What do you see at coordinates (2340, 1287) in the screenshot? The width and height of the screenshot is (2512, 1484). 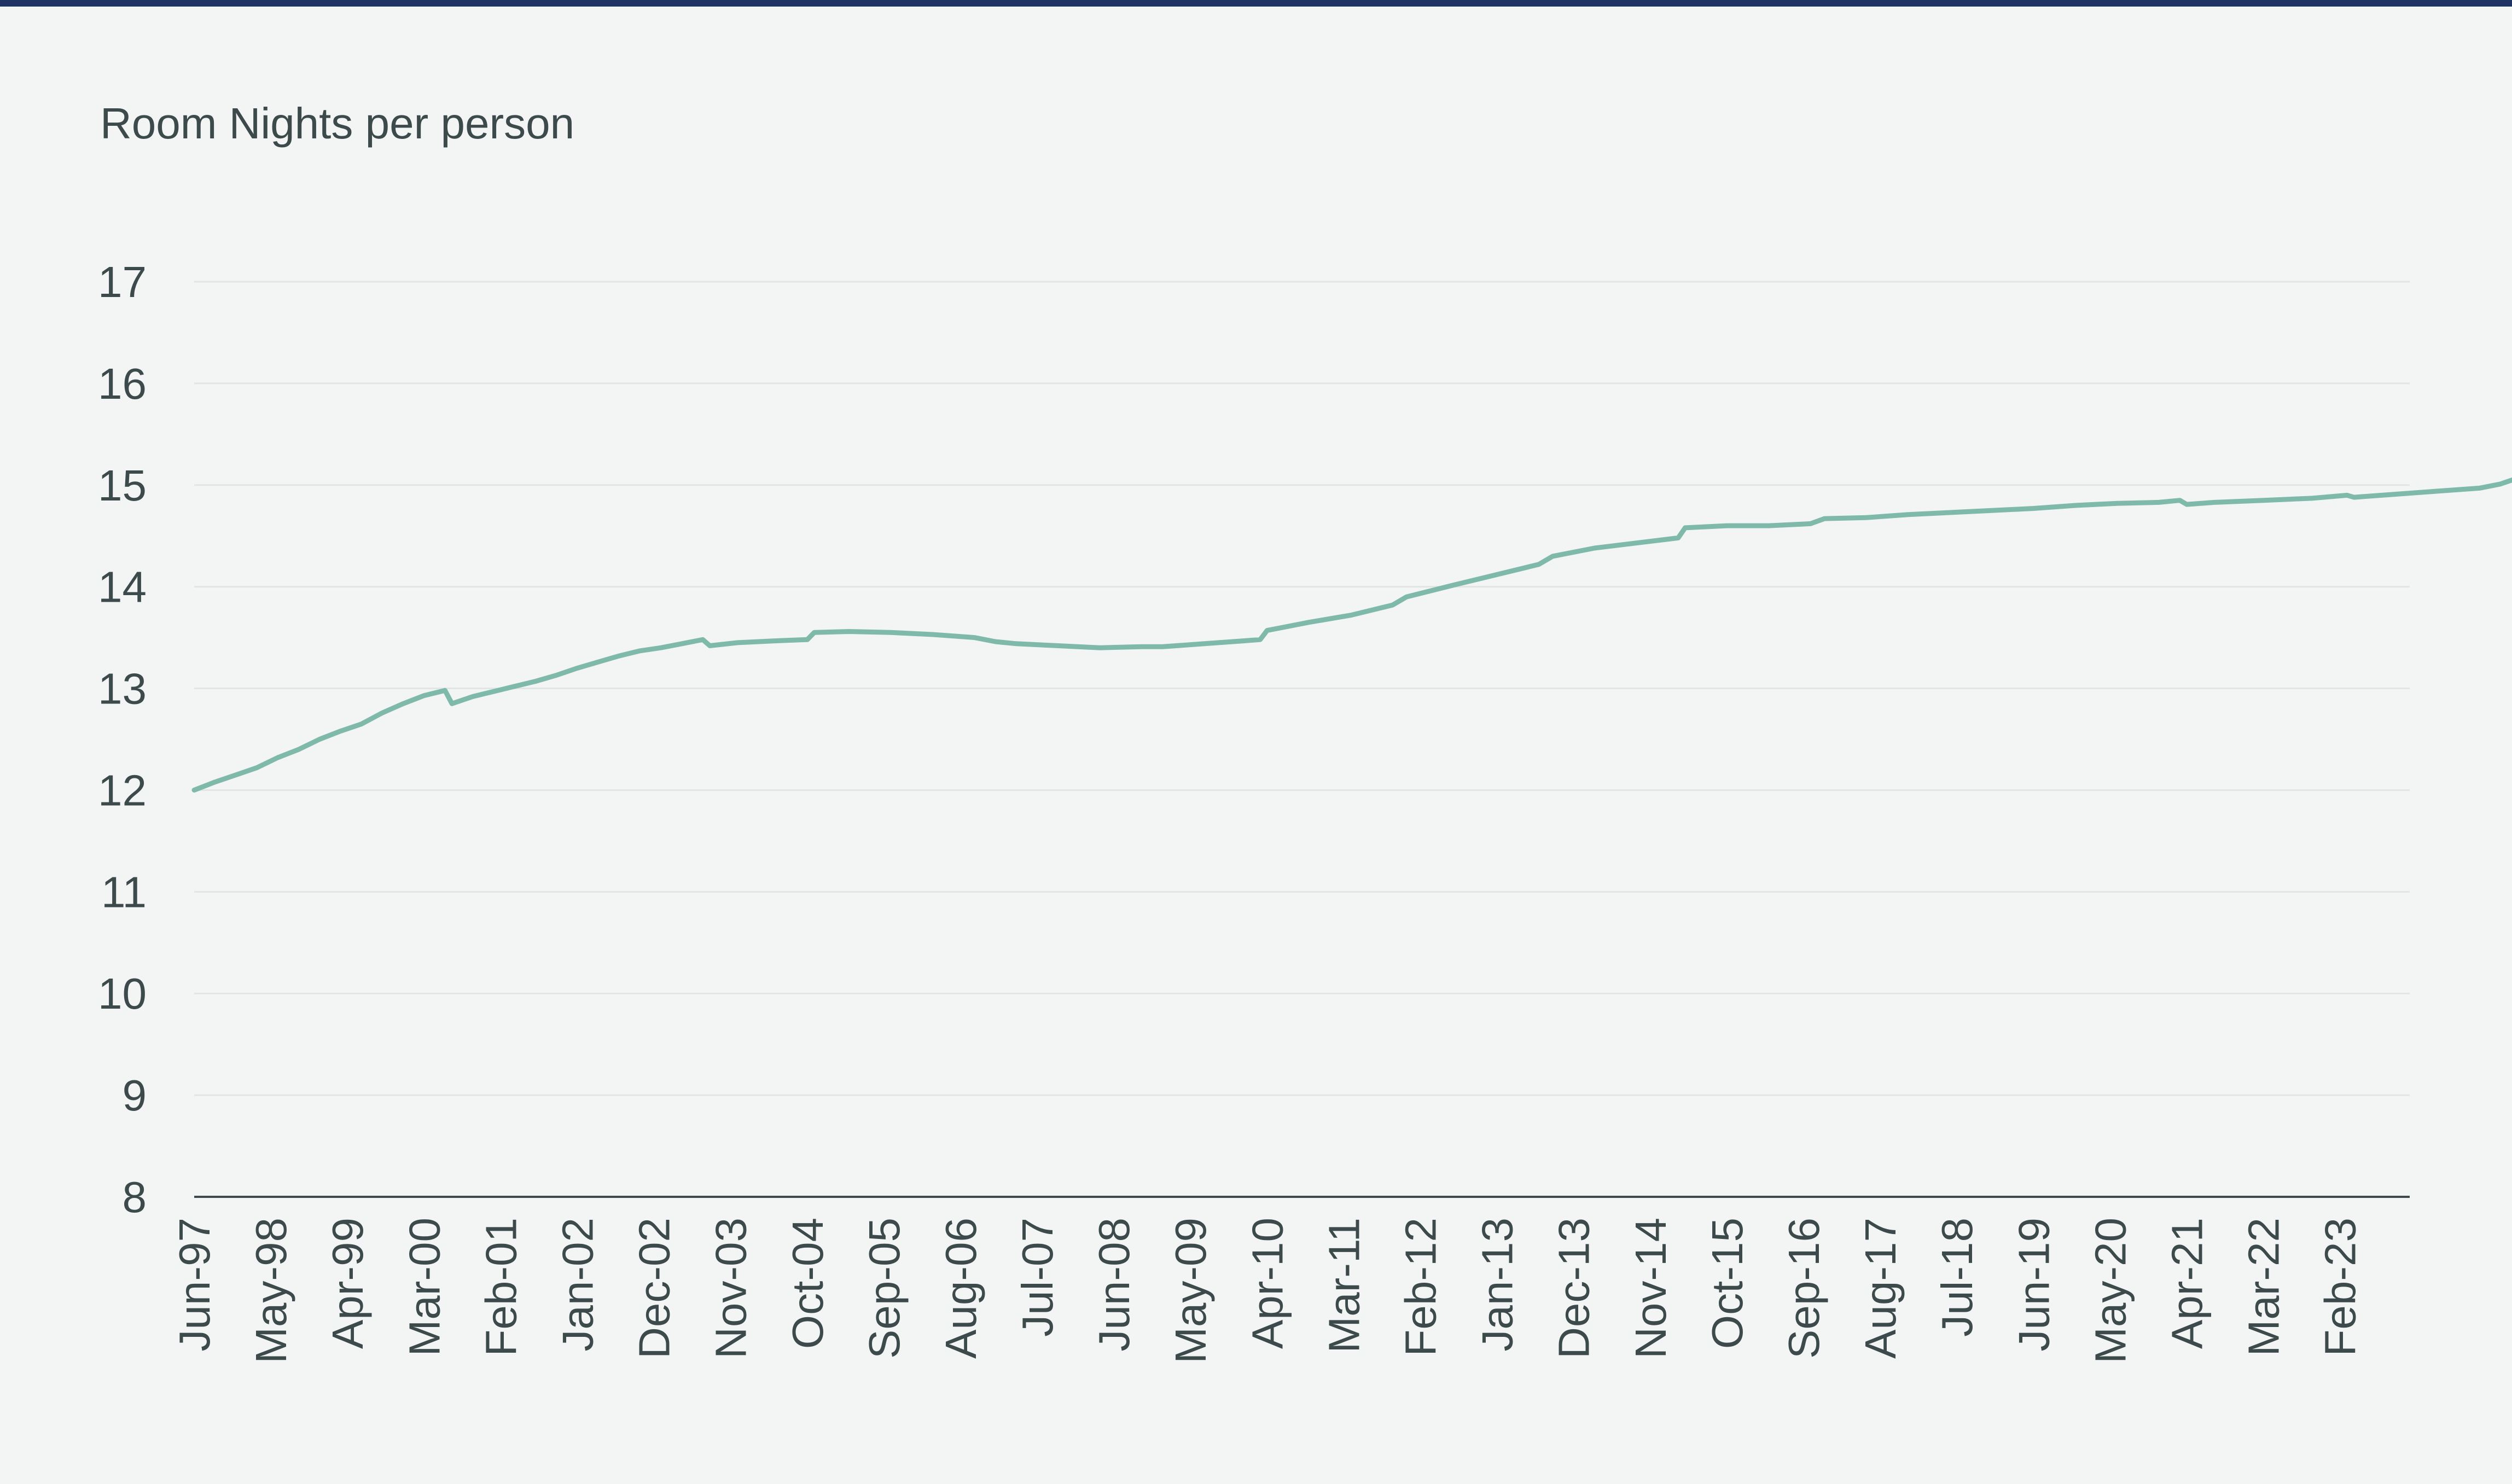 I see `x-tick-label: Feb-23` at bounding box center [2340, 1287].